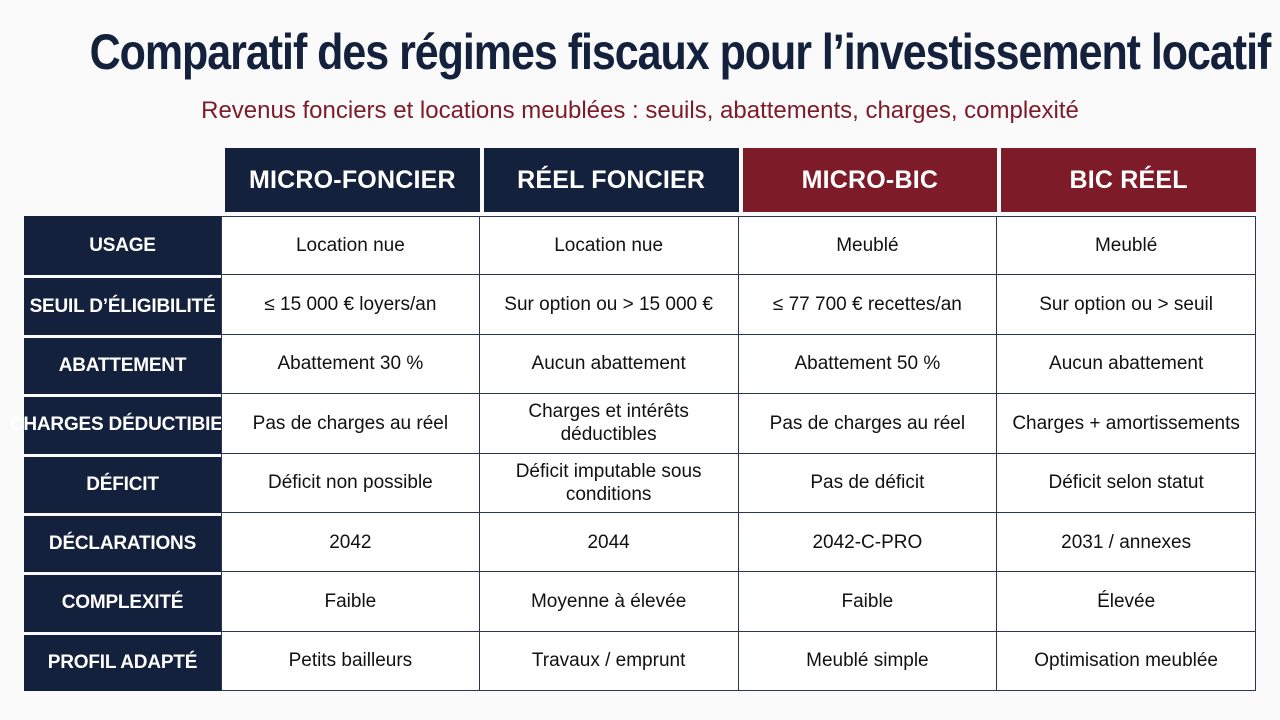  I want to click on row-header-charges: CHARGES DÉDUCTIBIES, so click(122, 424).